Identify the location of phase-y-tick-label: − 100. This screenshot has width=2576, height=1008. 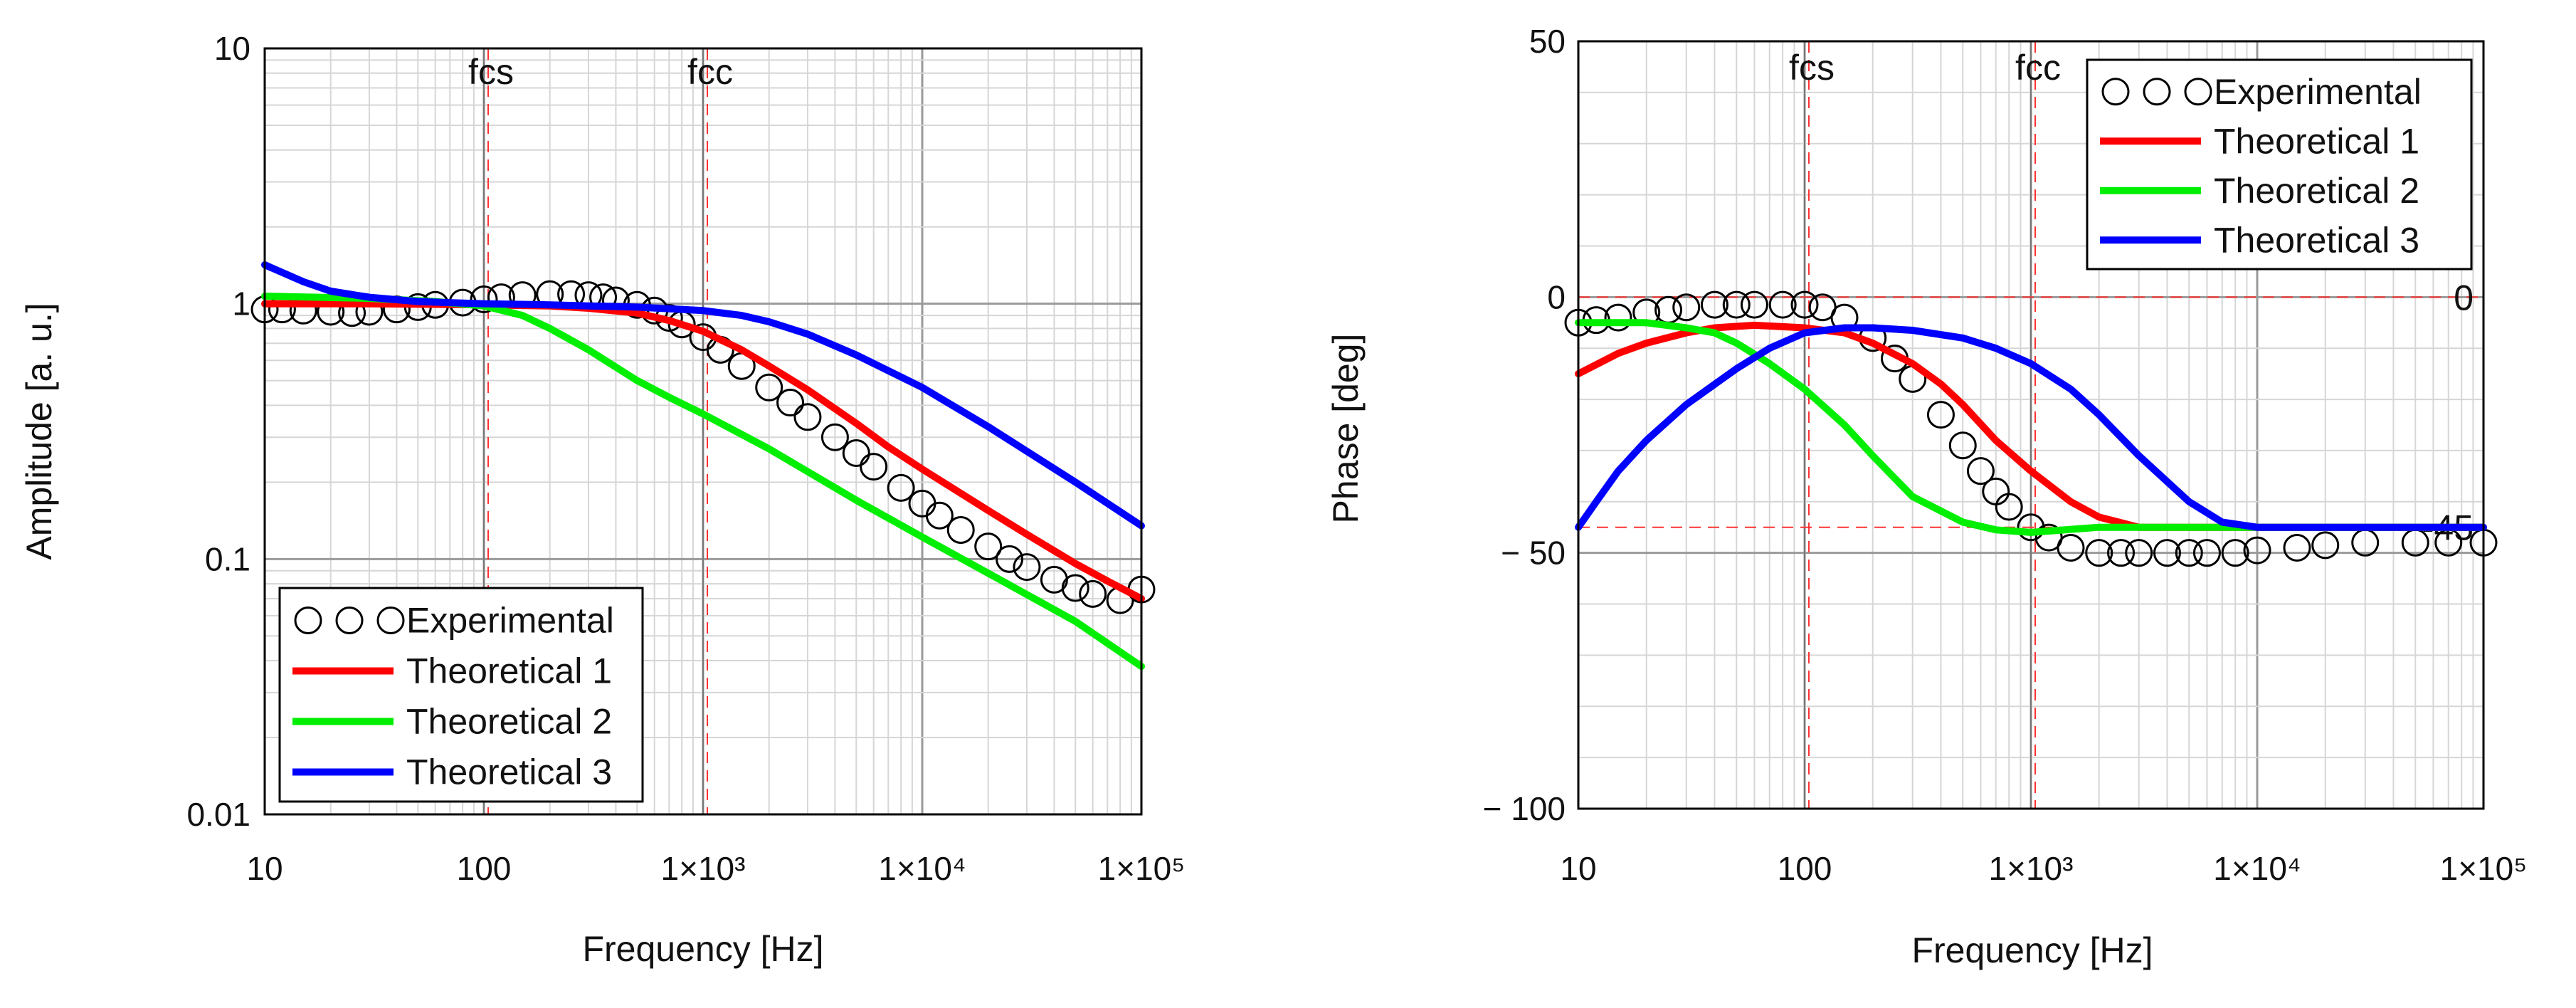
(1524, 808).